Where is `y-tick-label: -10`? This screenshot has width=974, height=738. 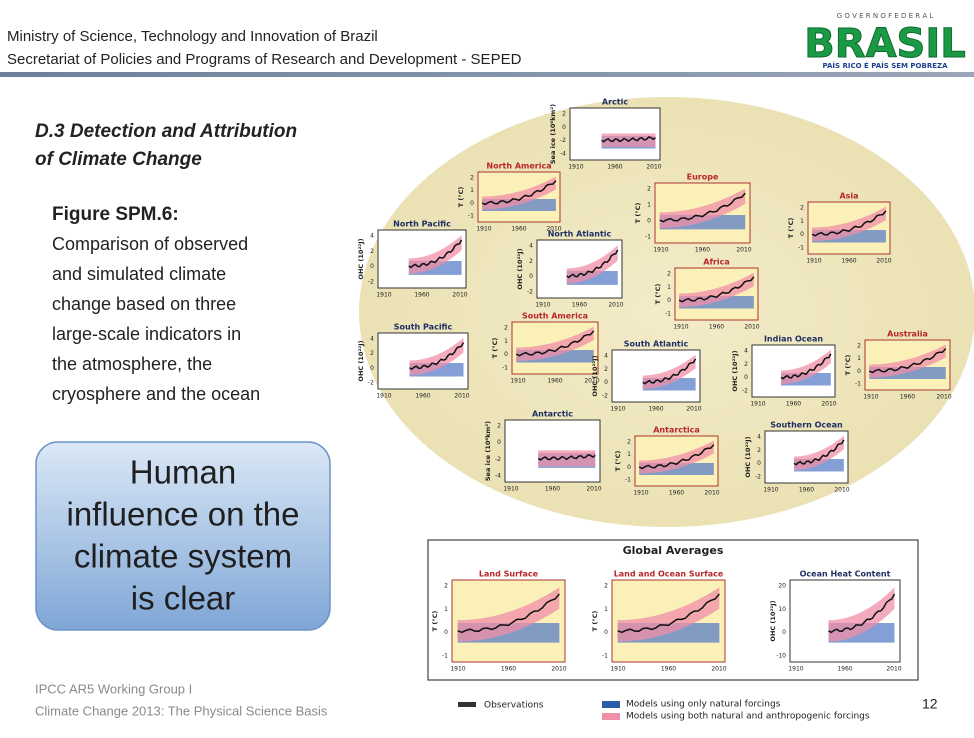
y-tick-label: -10 is located at coordinates (781, 656).